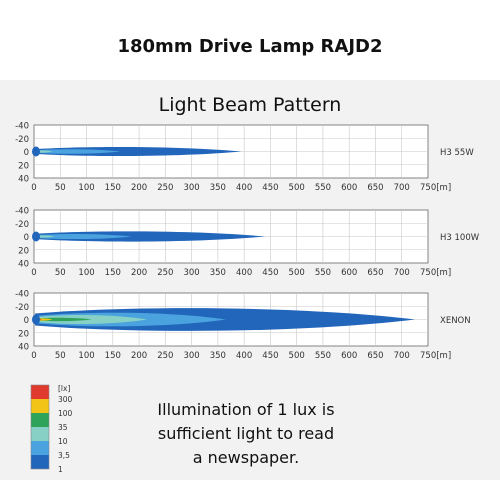  Describe the element at coordinates (51, 429) in the screenshot. I see `lux-legend: [lx] 300 100 35 10 3,5 1` at that location.